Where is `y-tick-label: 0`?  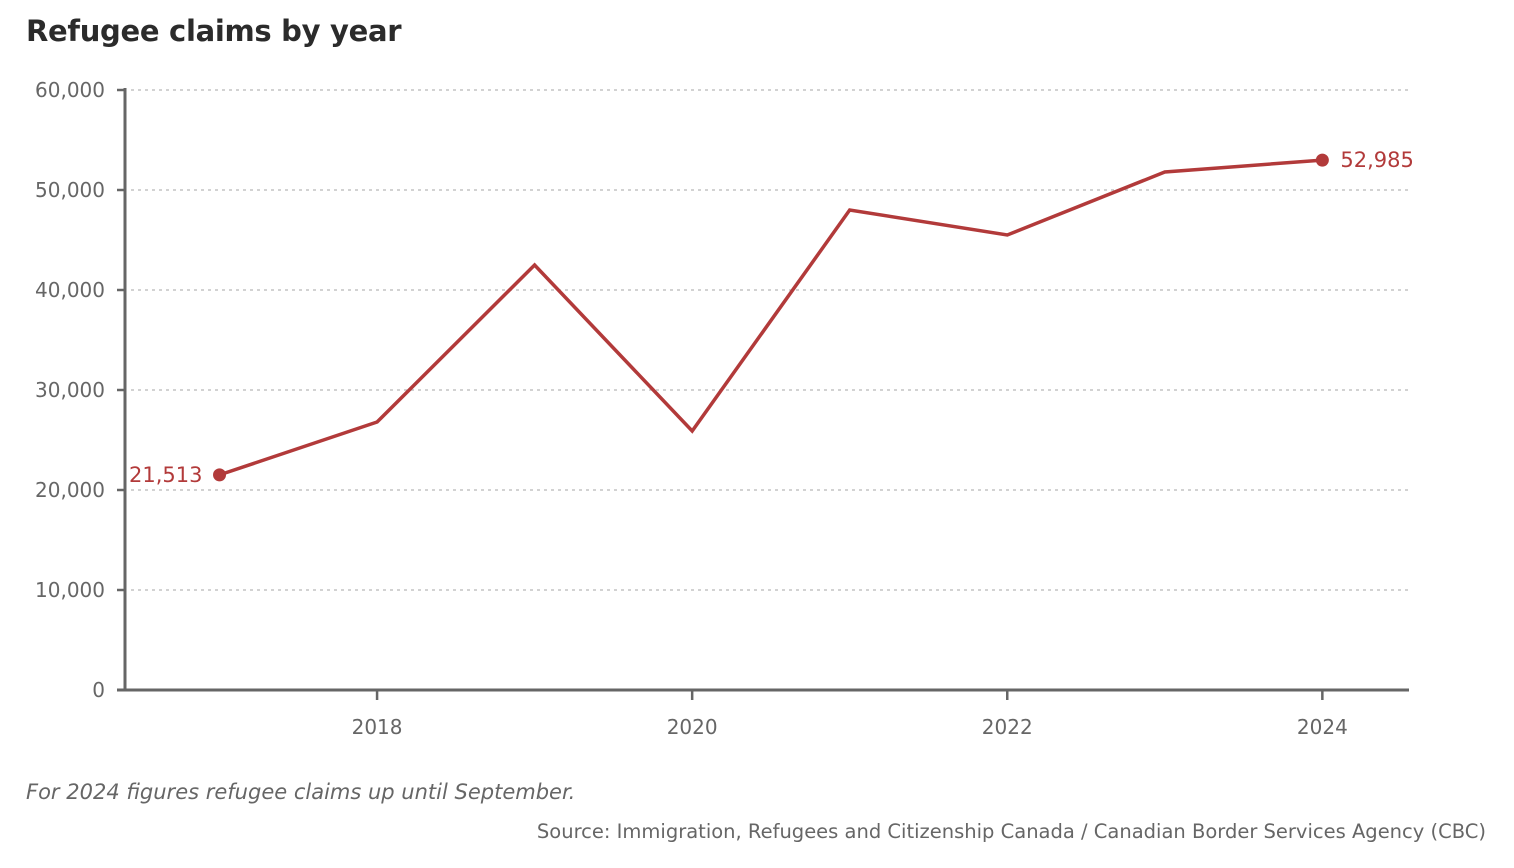 y-tick-label: 0 is located at coordinates (98, 690).